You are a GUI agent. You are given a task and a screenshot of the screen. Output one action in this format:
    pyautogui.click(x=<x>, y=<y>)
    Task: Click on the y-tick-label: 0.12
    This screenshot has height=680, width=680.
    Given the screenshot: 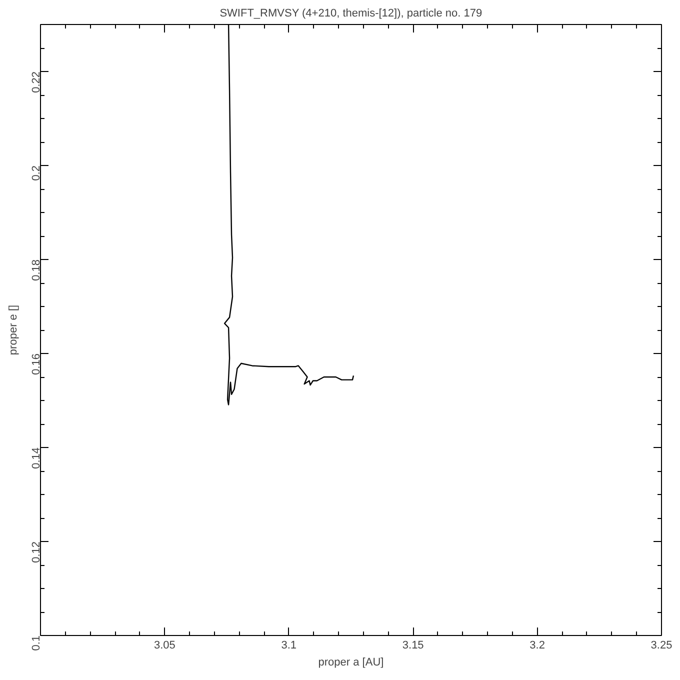 What is the action you would take?
    pyautogui.click(x=36, y=552)
    